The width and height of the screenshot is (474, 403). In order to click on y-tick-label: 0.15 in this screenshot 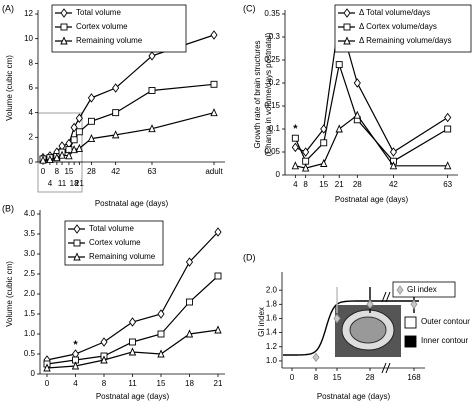, I will do `click(272, 105)`.